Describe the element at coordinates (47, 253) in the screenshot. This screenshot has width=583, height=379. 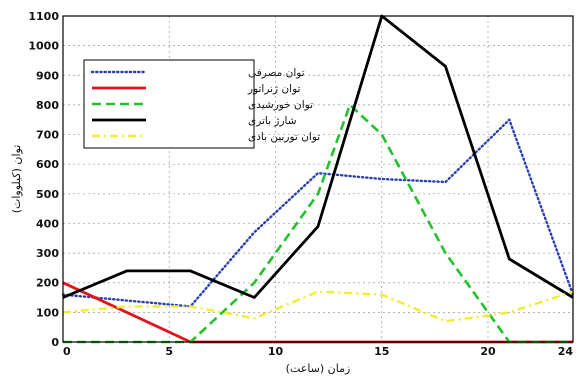
I see `y-tick-label: 300` at that location.